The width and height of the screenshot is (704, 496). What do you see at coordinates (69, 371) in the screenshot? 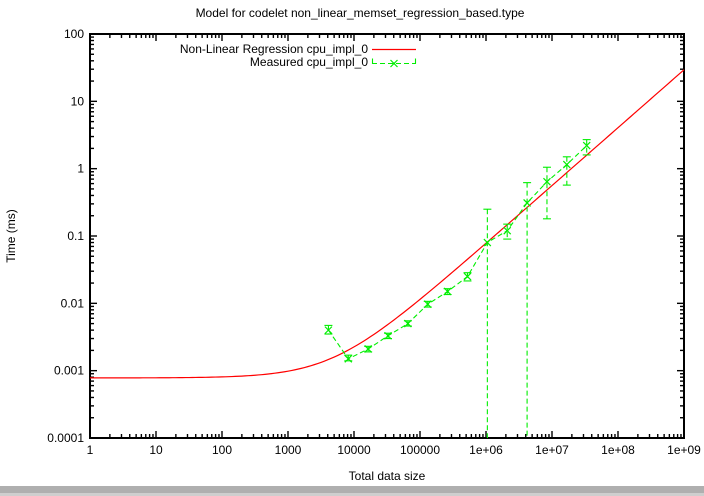
I see `y-tick-label: 0.001` at bounding box center [69, 371].